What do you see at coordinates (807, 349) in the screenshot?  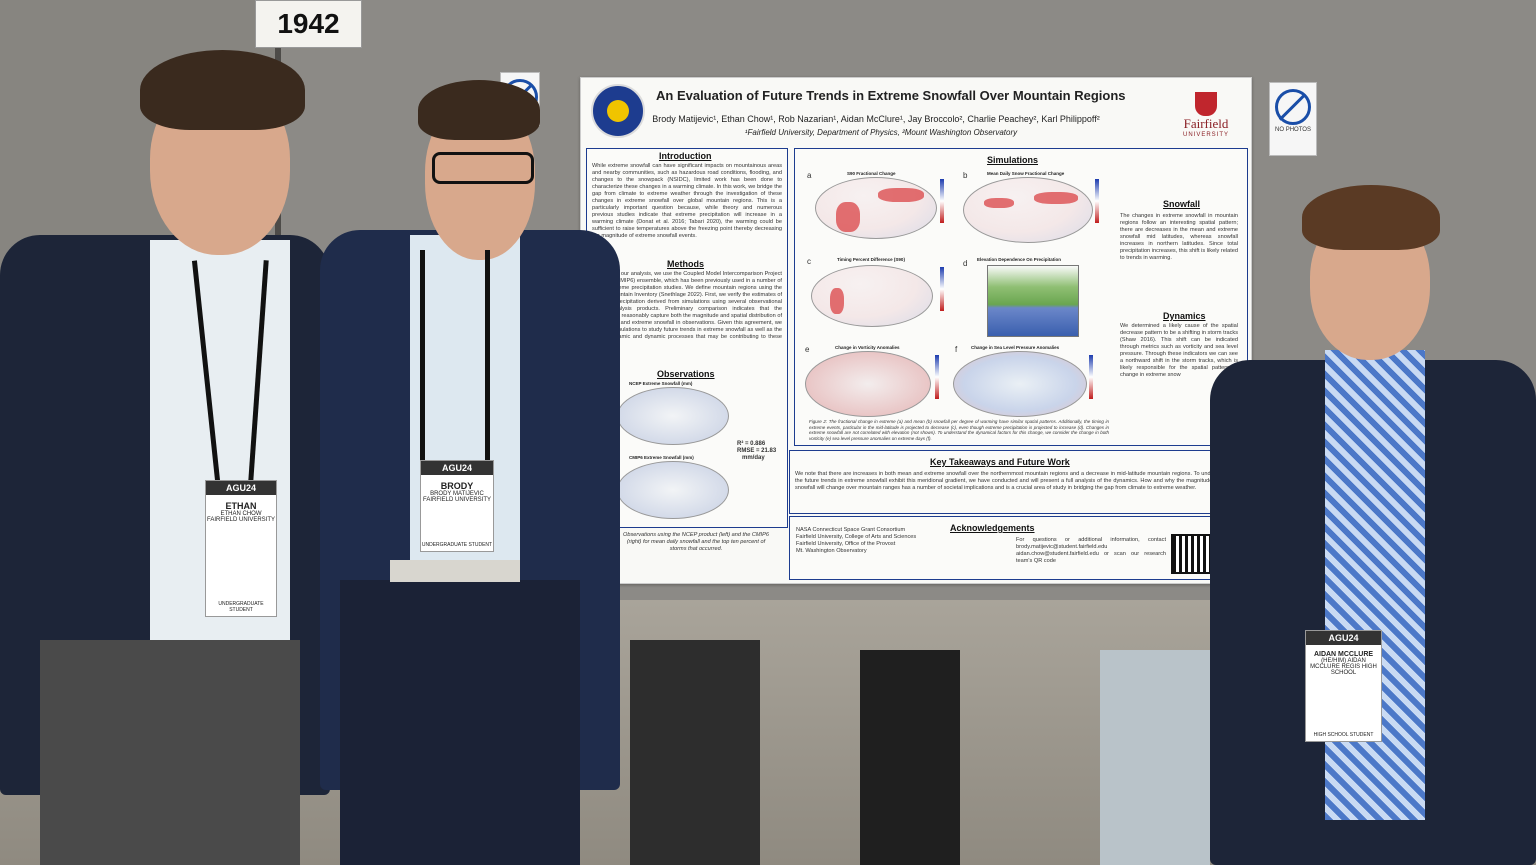 I see `panel-letter: e` at bounding box center [807, 349].